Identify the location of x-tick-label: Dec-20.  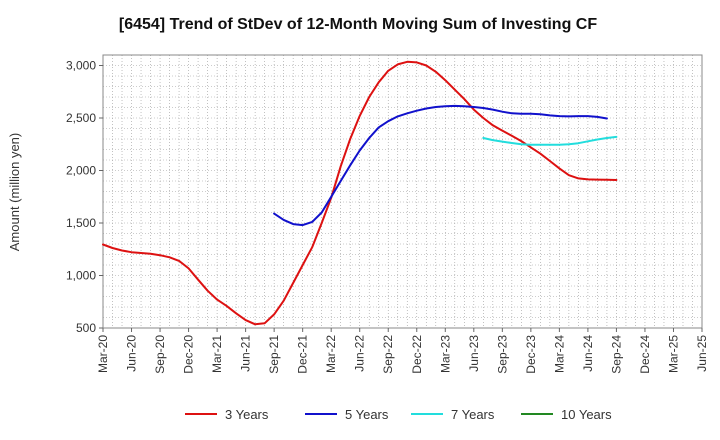
(189, 354).